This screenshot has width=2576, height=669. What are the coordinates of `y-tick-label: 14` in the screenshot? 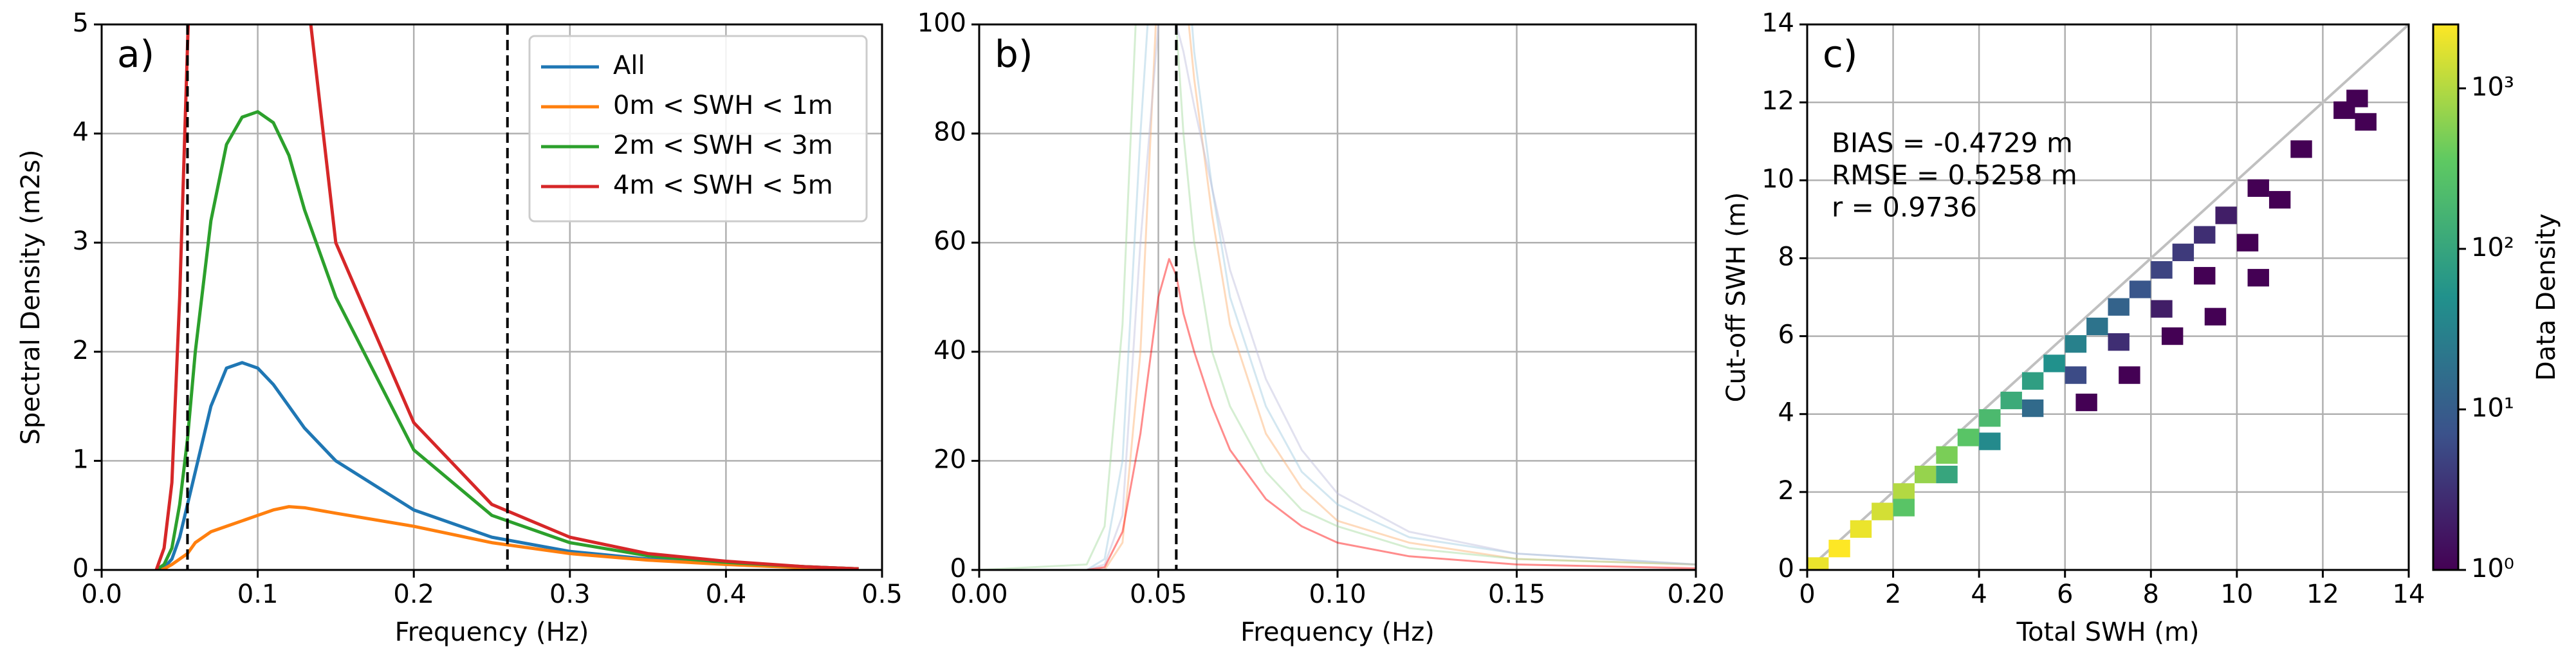 It's located at (1778, 23).